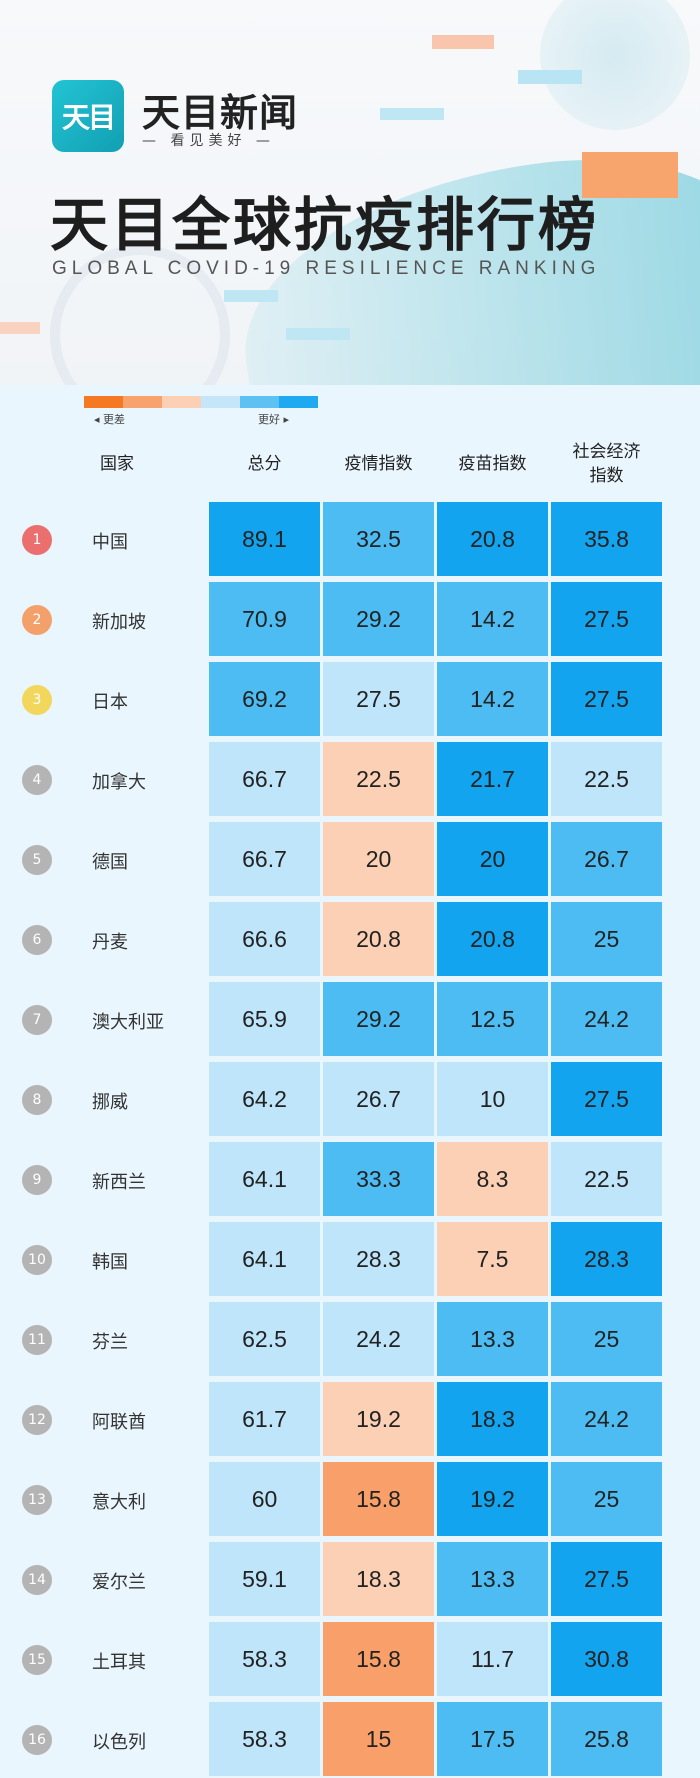  Describe the element at coordinates (110, 1342) in the screenshot. I see `country-name: 芬兰` at that location.